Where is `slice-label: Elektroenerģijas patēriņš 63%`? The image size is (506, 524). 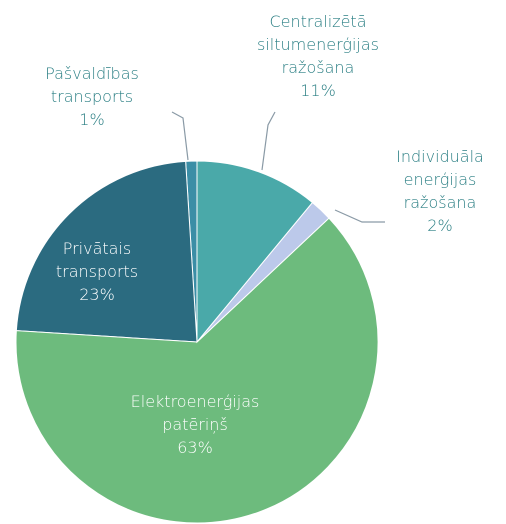
slice-label: Elektroenerģijas patēriņš 63% is located at coordinates (195, 424).